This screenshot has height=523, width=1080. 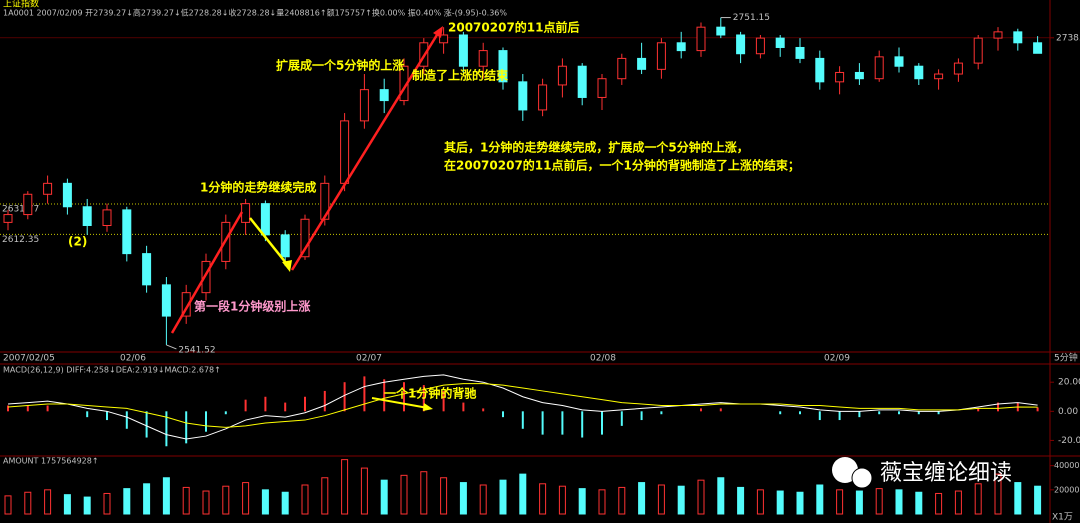 I want to click on high-label: 2751.15, so click(x=751, y=18).